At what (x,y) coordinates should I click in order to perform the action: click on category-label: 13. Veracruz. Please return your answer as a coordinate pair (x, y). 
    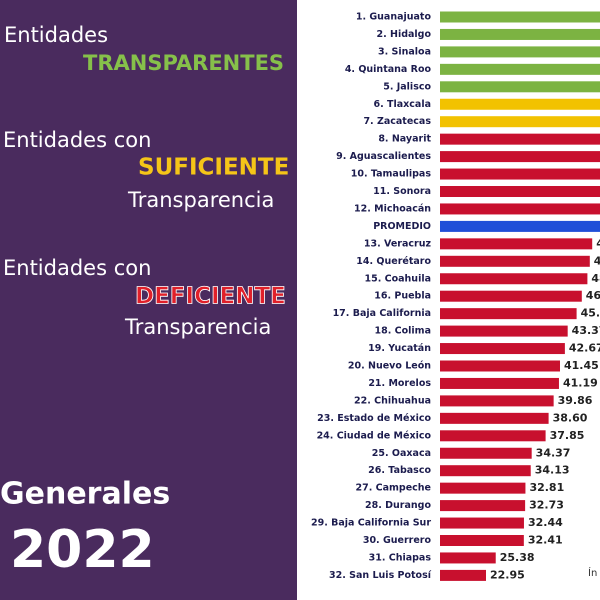
    Looking at the image, I should click on (398, 243).